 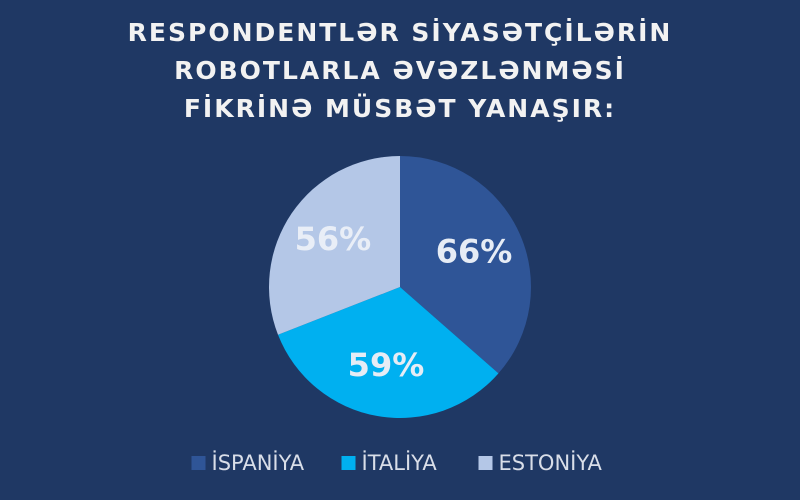 What do you see at coordinates (386, 365) in the screenshot?
I see `data-label: 59%` at bounding box center [386, 365].